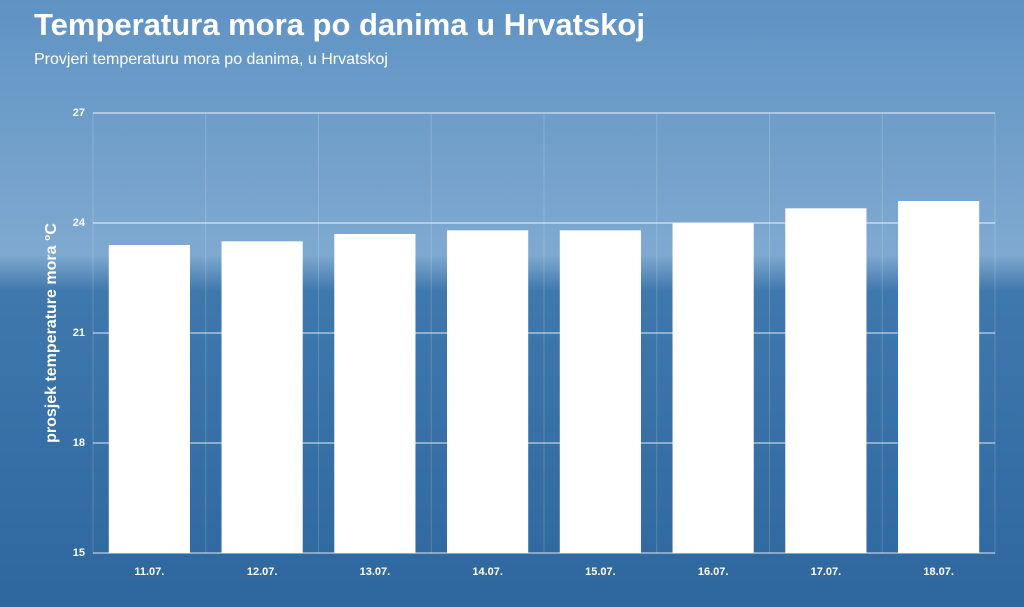  What do you see at coordinates (826, 572) in the screenshot?
I see `x-tick-label: 17.07.` at bounding box center [826, 572].